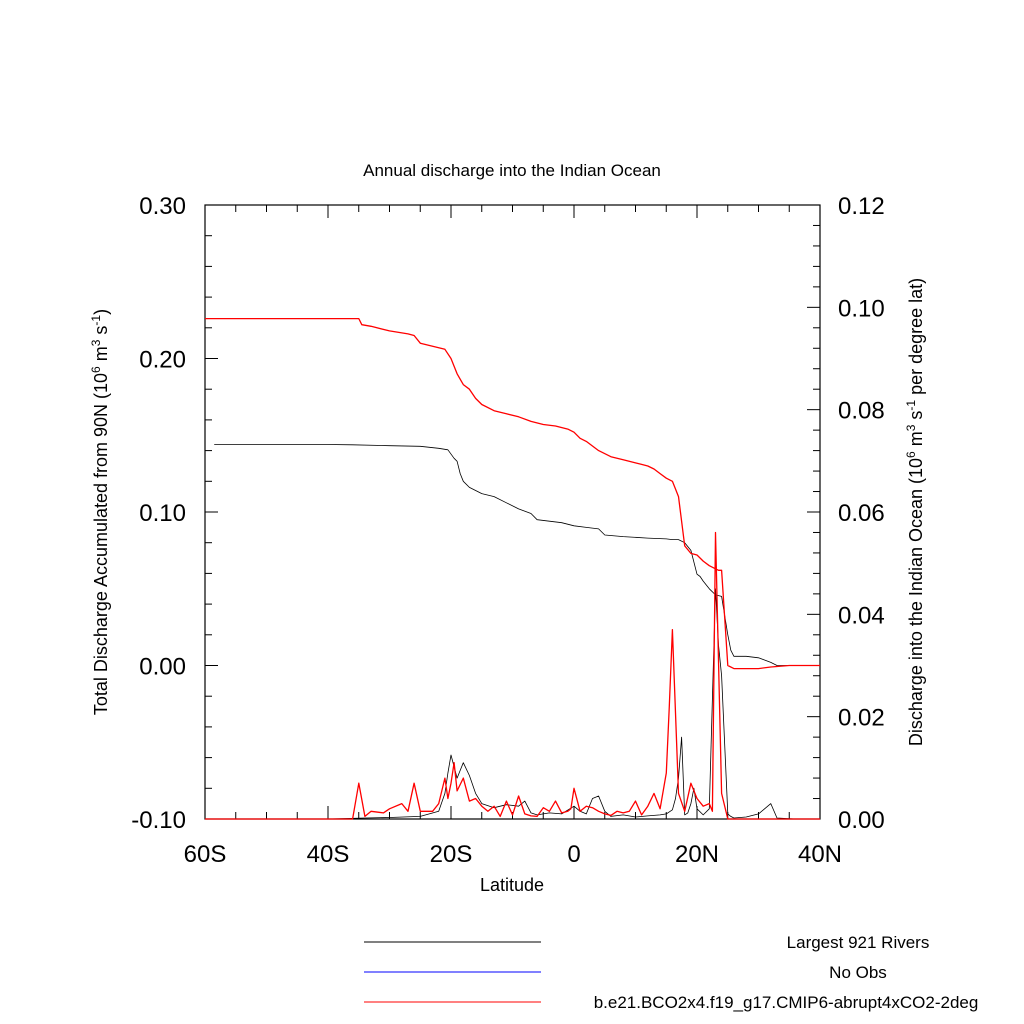 This screenshot has height=1024, width=1024. Describe the element at coordinates (861, 308) in the screenshot. I see `y-right-tick-label: 0.10` at that location.